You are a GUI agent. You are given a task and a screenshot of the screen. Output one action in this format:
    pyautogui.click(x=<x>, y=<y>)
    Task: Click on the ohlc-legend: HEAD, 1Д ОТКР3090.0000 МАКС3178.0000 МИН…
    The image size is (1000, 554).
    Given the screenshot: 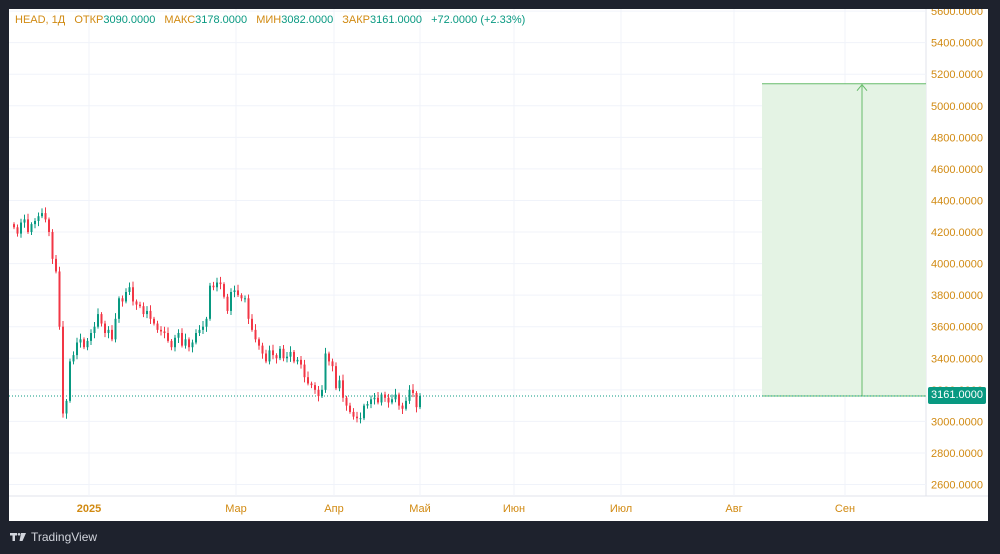 What is the action you would take?
    pyautogui.click(x=270, y=20)
    